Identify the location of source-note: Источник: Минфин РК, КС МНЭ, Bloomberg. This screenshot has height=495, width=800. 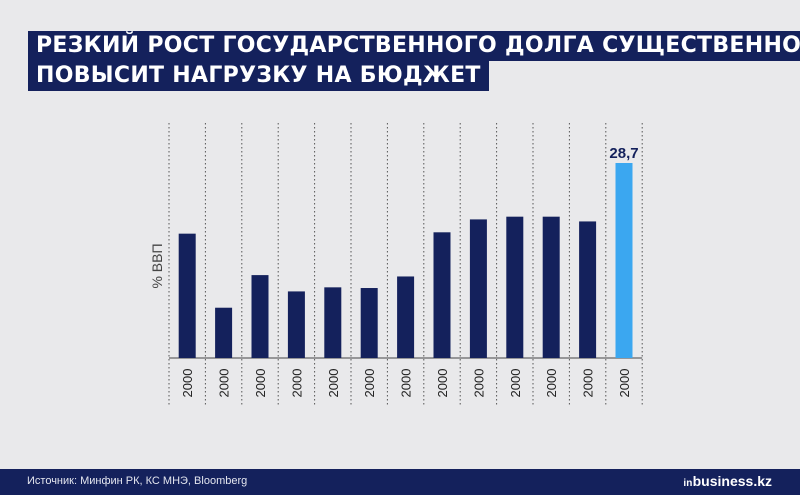
(137, 481).